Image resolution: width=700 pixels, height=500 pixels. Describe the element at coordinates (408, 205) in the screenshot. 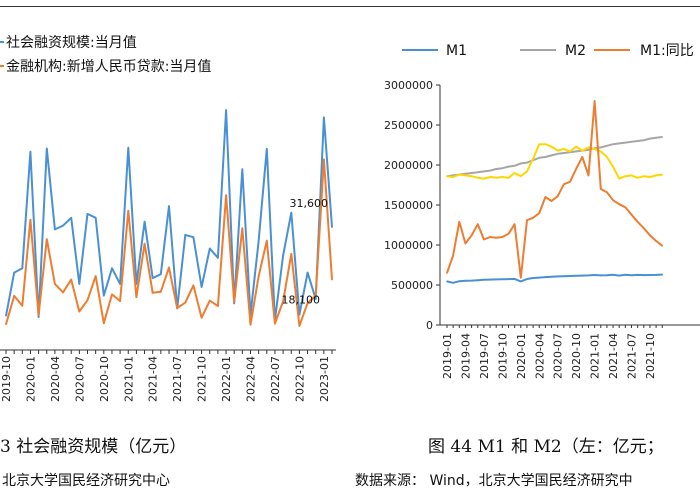

I see `right-y-tick-label: 1500000` at that location.